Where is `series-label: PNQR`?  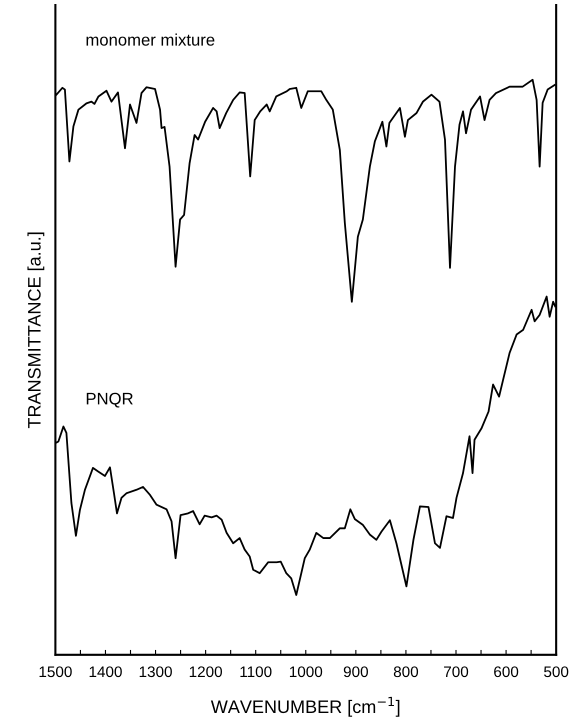
series-label: PNQR is located at coordinates (109, 400).